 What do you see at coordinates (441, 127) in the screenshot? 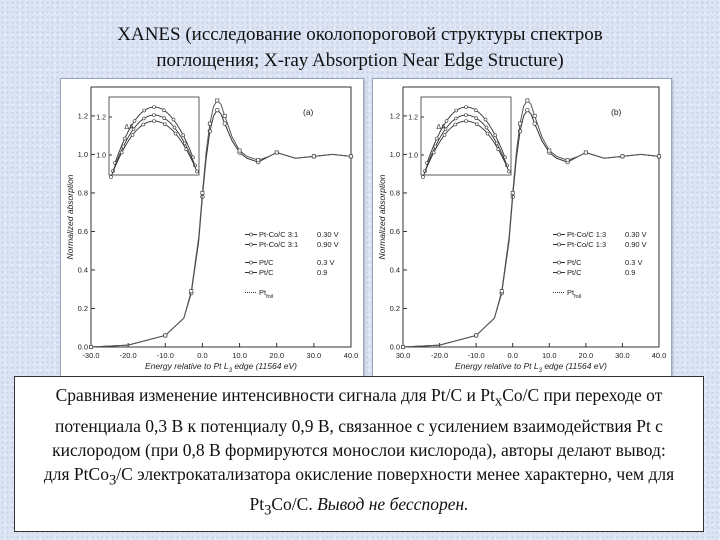
I see `inset-delta-label: ΔA` at bounding box center [441, 127].